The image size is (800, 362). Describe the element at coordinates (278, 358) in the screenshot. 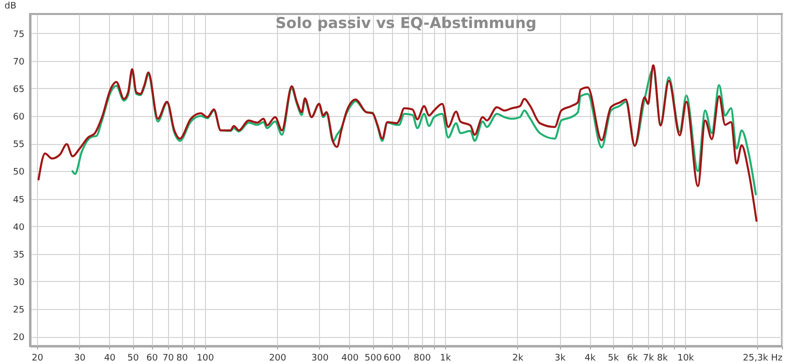

I see `x-tick-label: 200` at that location.